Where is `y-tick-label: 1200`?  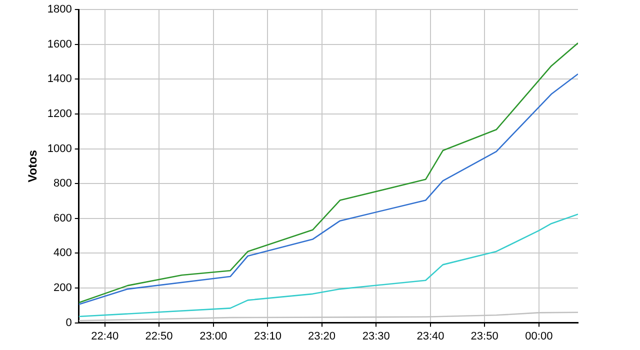
y-tick-label: 1200 is located at coordinates (59, 114).